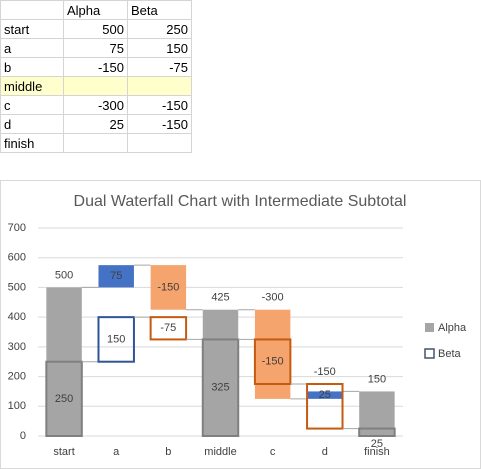 This screenshot has width=481, height=469. Describe the element at coordinates (17, 376) in the screenshot. I see `y-tick-label: 200` at that location.